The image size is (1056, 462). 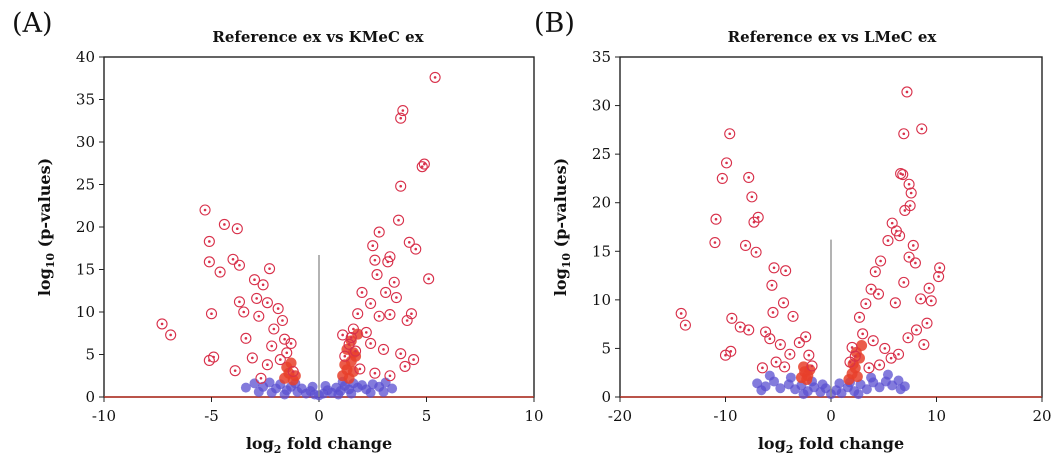 I want to click on x-tick-label: 0, so click(x=319, y=416).